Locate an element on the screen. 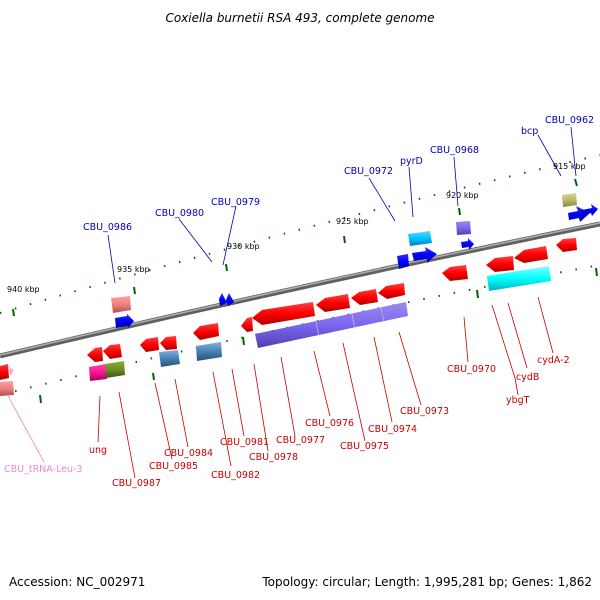 This screenshot has height=600, width=600. gene-label-cbu-0980: CBU_0980 is located at coordinates (179, 213).